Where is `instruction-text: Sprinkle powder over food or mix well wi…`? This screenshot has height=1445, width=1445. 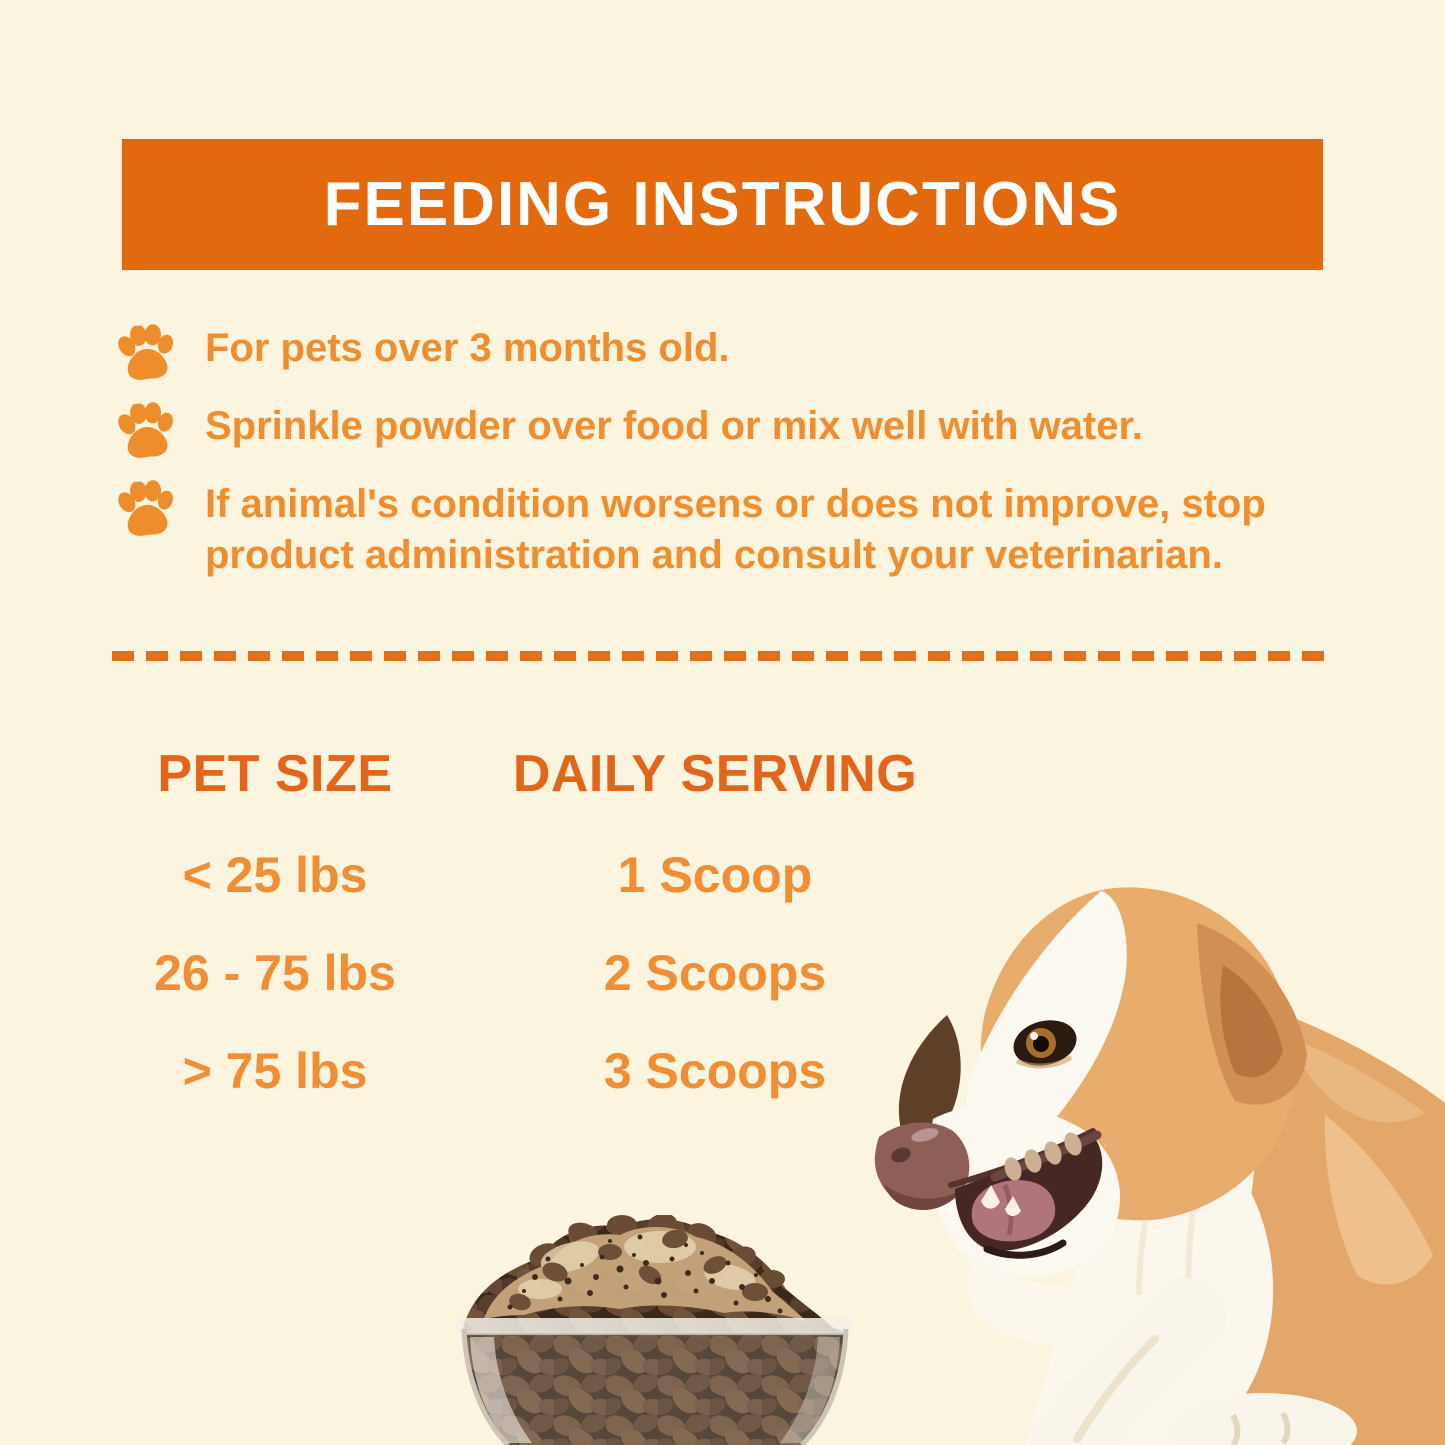 instruction-text: Sprinkle powder over food or mix well wi… is located at coordinates (674, 426).